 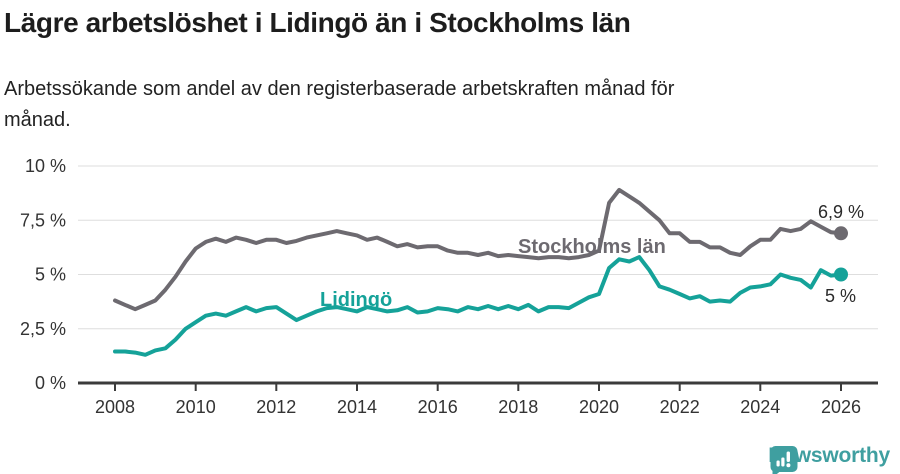 I want to click on x-tick-label: 2024, so click(x=760, y=407).